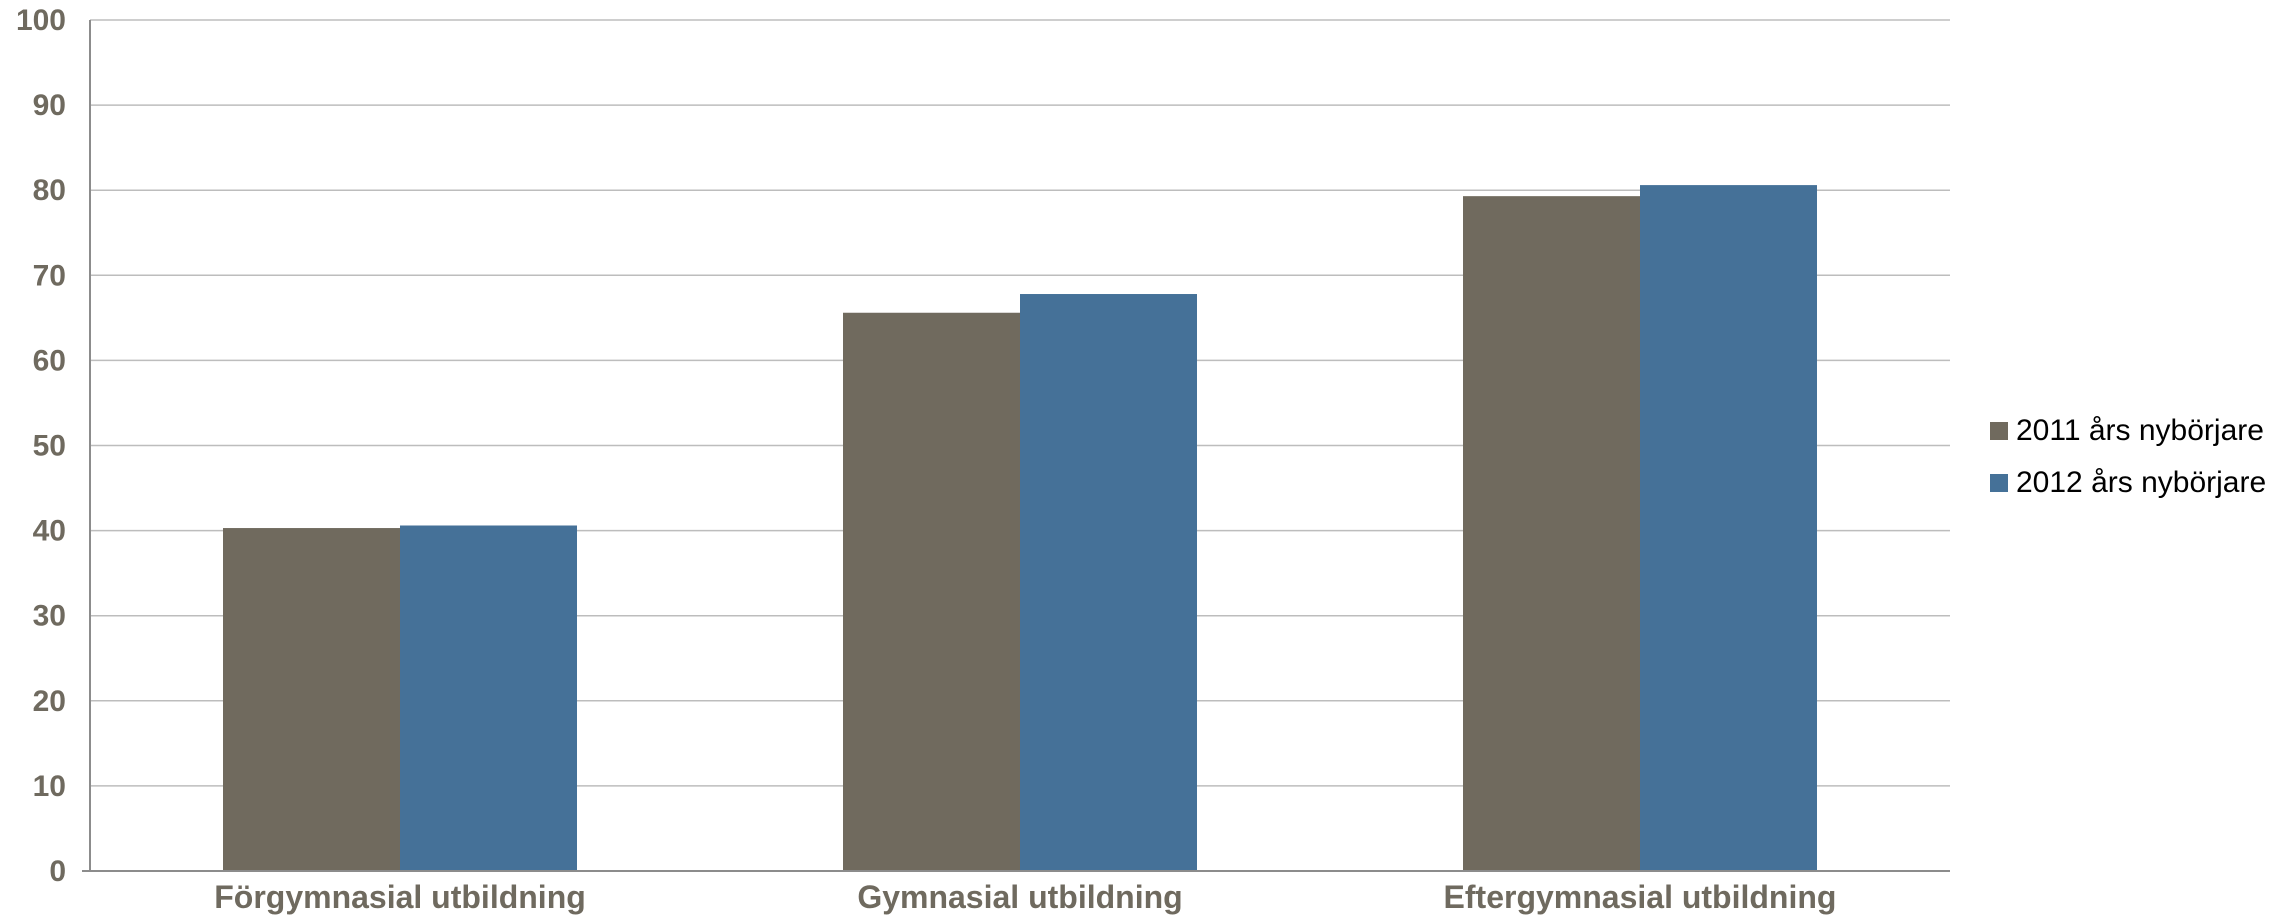 This screenshot has width=2295, height=921. Describe the element at coordinates (49, 786) in the screenshot. I see `y-tick-label: 10` at that location.